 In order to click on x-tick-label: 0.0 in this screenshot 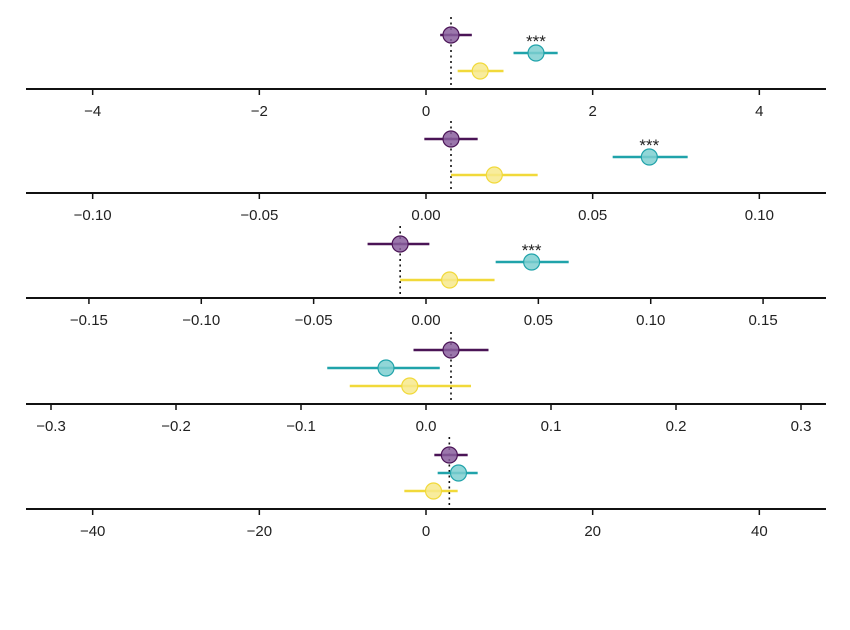, I will do `click(426, 426)`.